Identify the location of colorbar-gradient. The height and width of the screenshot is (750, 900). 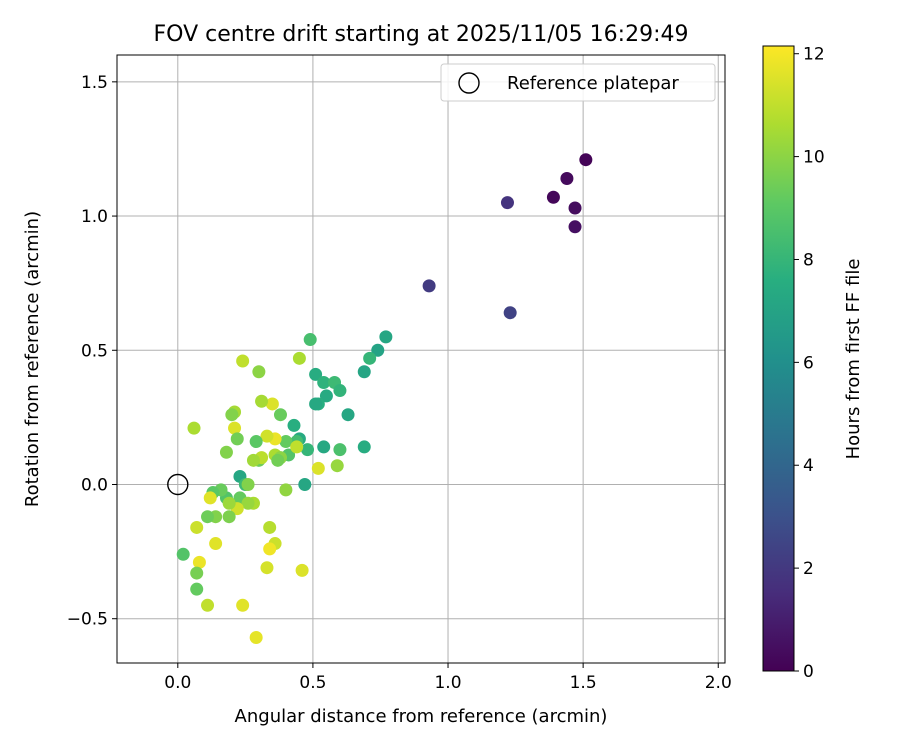
(778, 358).